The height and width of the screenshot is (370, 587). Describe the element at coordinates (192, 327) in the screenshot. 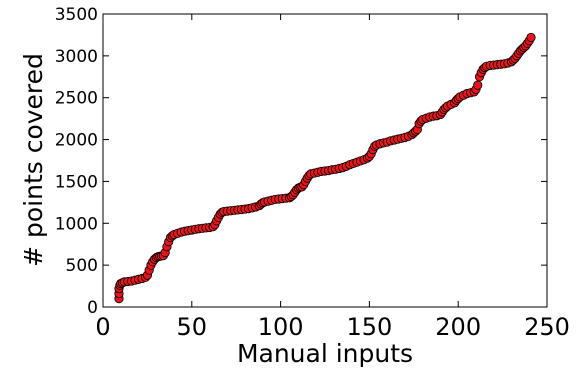

I see `x-tick-label-1: 50` at that location.